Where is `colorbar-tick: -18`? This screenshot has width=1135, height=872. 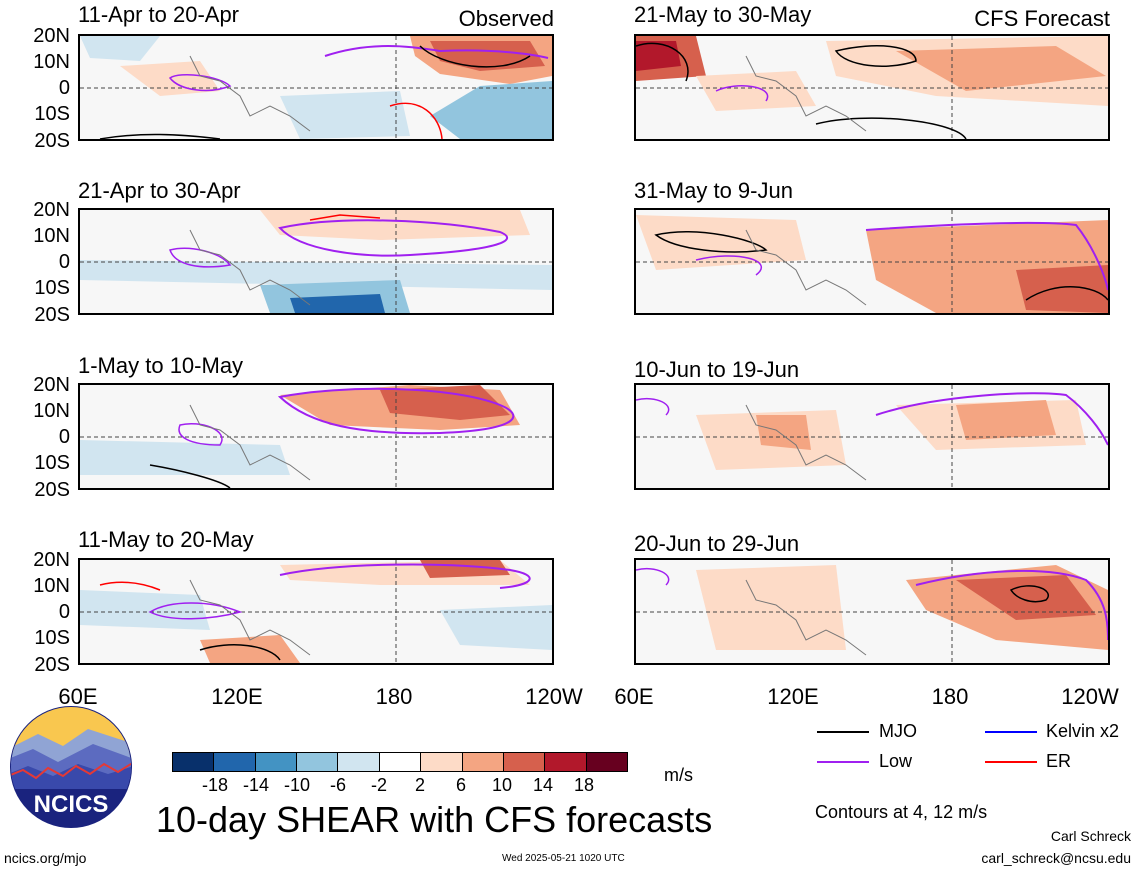 colorbar-tick: -18 is located at coordinates (214, 785).